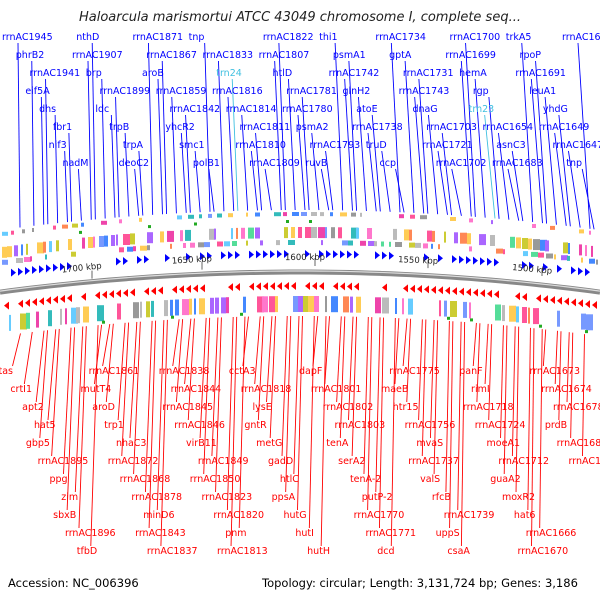  What do you see at coordinates (525, 515) in the screenshot?
I see `reverse-gene-label: hat6` at bounding box center [525, 515].